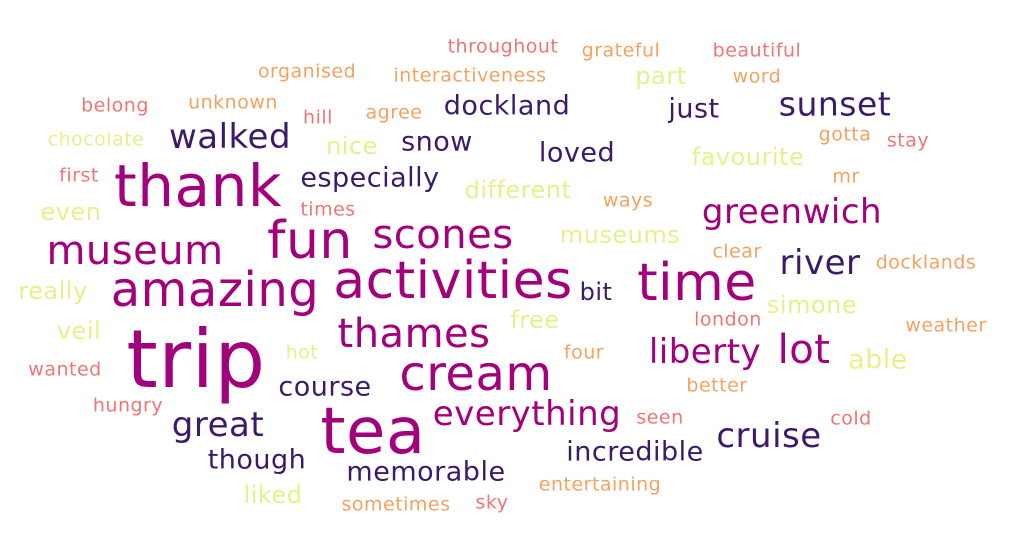  What do you see at coordinates (527, 414) in the screenshot?
I see `word-everything: everything` at bounding box center [527, 414].